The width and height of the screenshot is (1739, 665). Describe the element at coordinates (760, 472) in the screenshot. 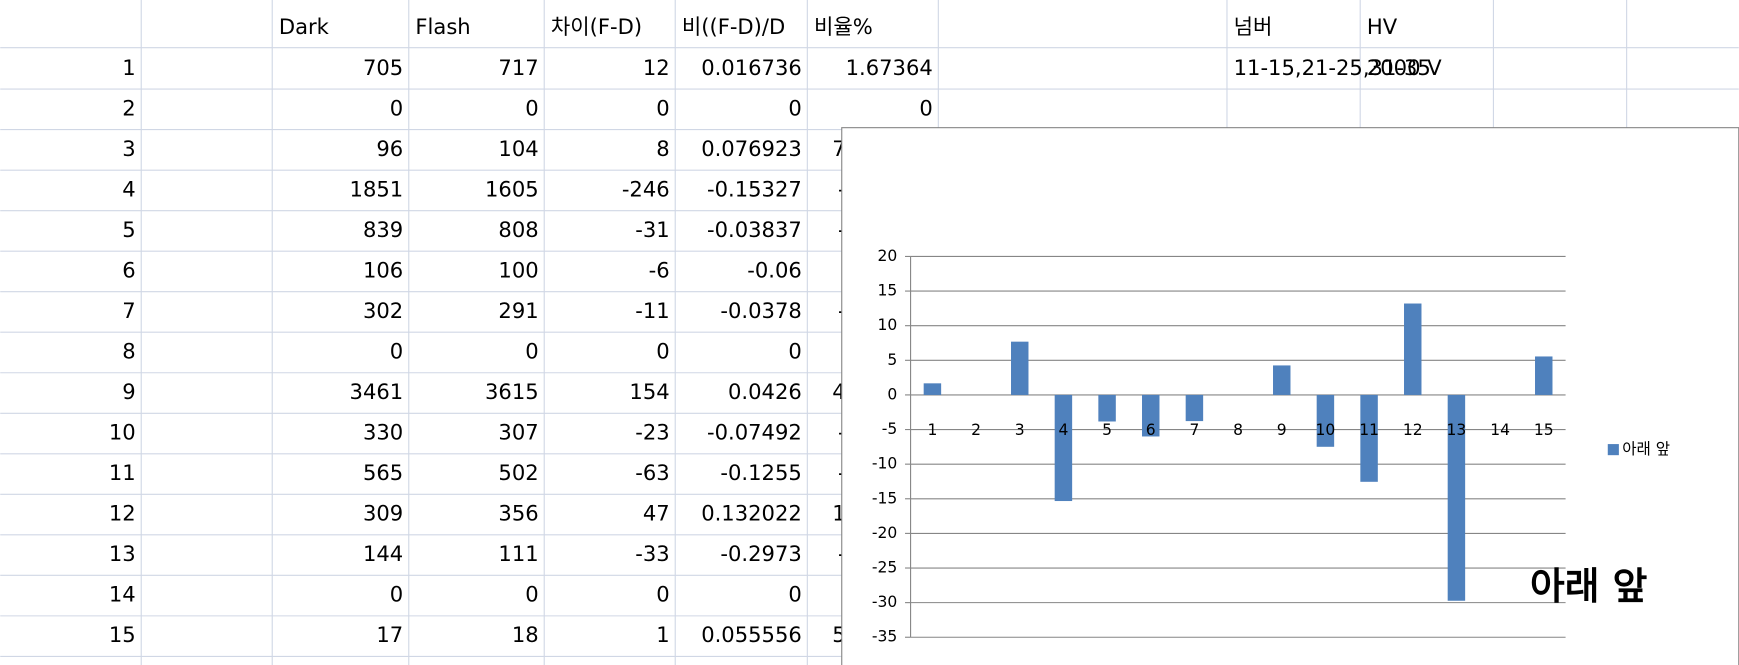

I see `cell: -0.1255` at that location.